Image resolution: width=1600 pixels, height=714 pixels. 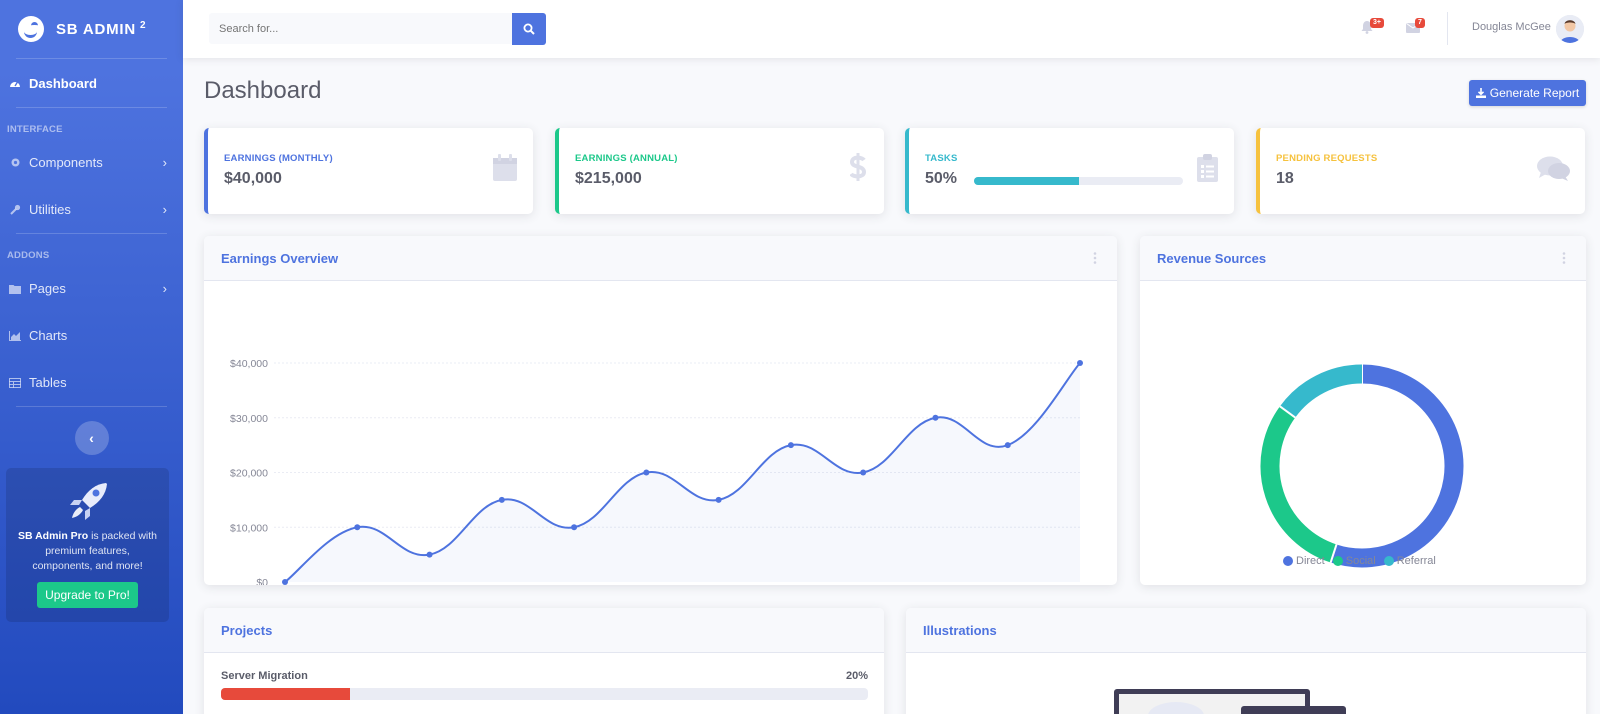 What do you see at coordinates (91, 382) in the screenshot?
I see `sidebar-item-tables: Tables` at bounding box center [91, 382].